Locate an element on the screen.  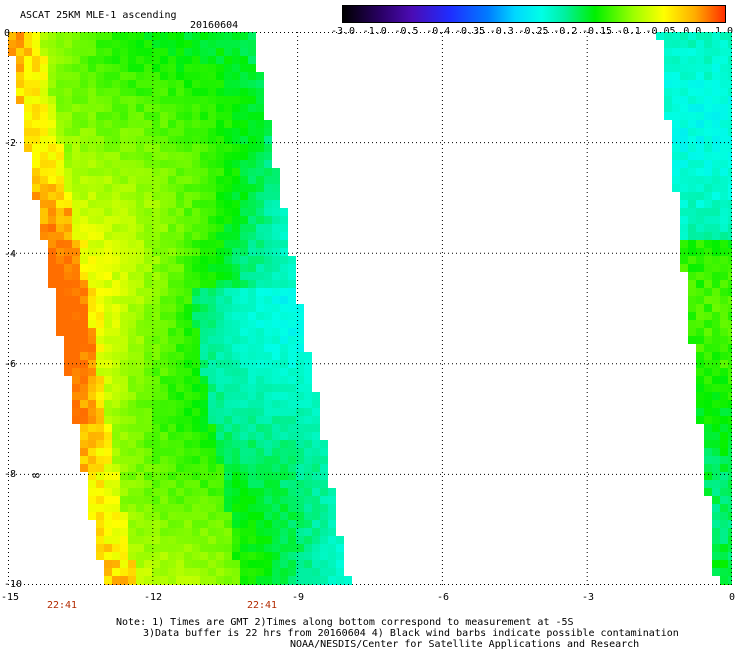
x-tick-m3: -3 is located at coordinates (588, 597).